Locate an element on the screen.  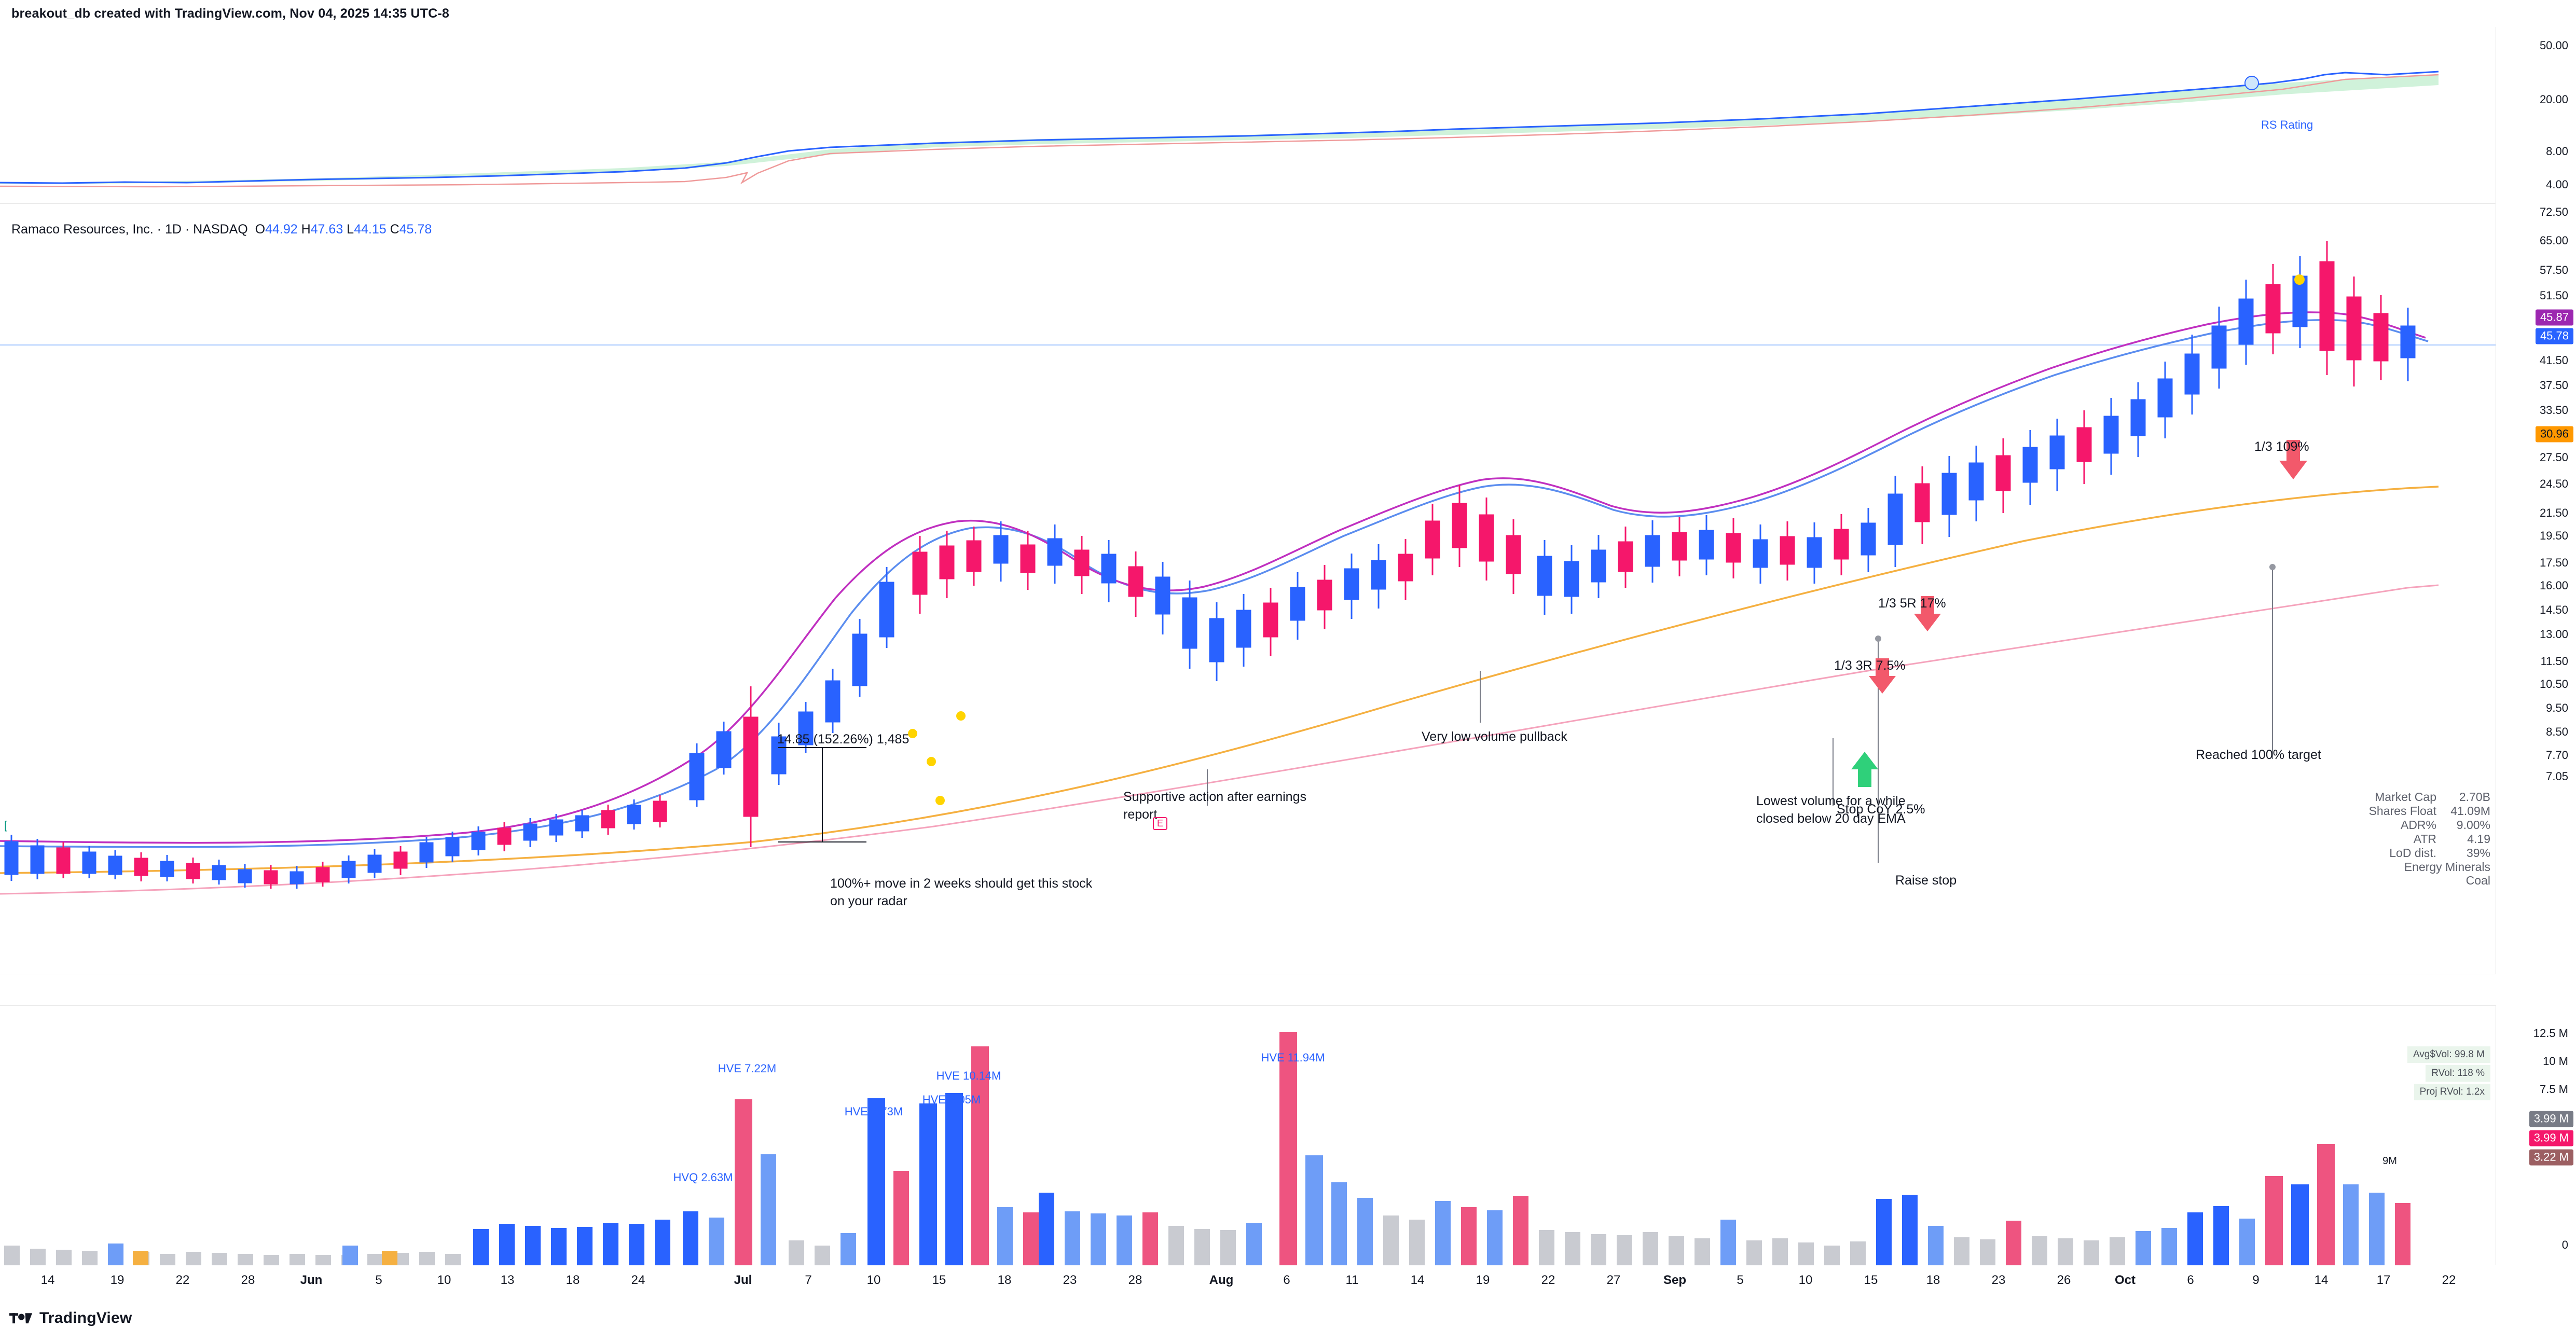
ohlc-open-value: 44.92 is located at coordinates (281, 229).